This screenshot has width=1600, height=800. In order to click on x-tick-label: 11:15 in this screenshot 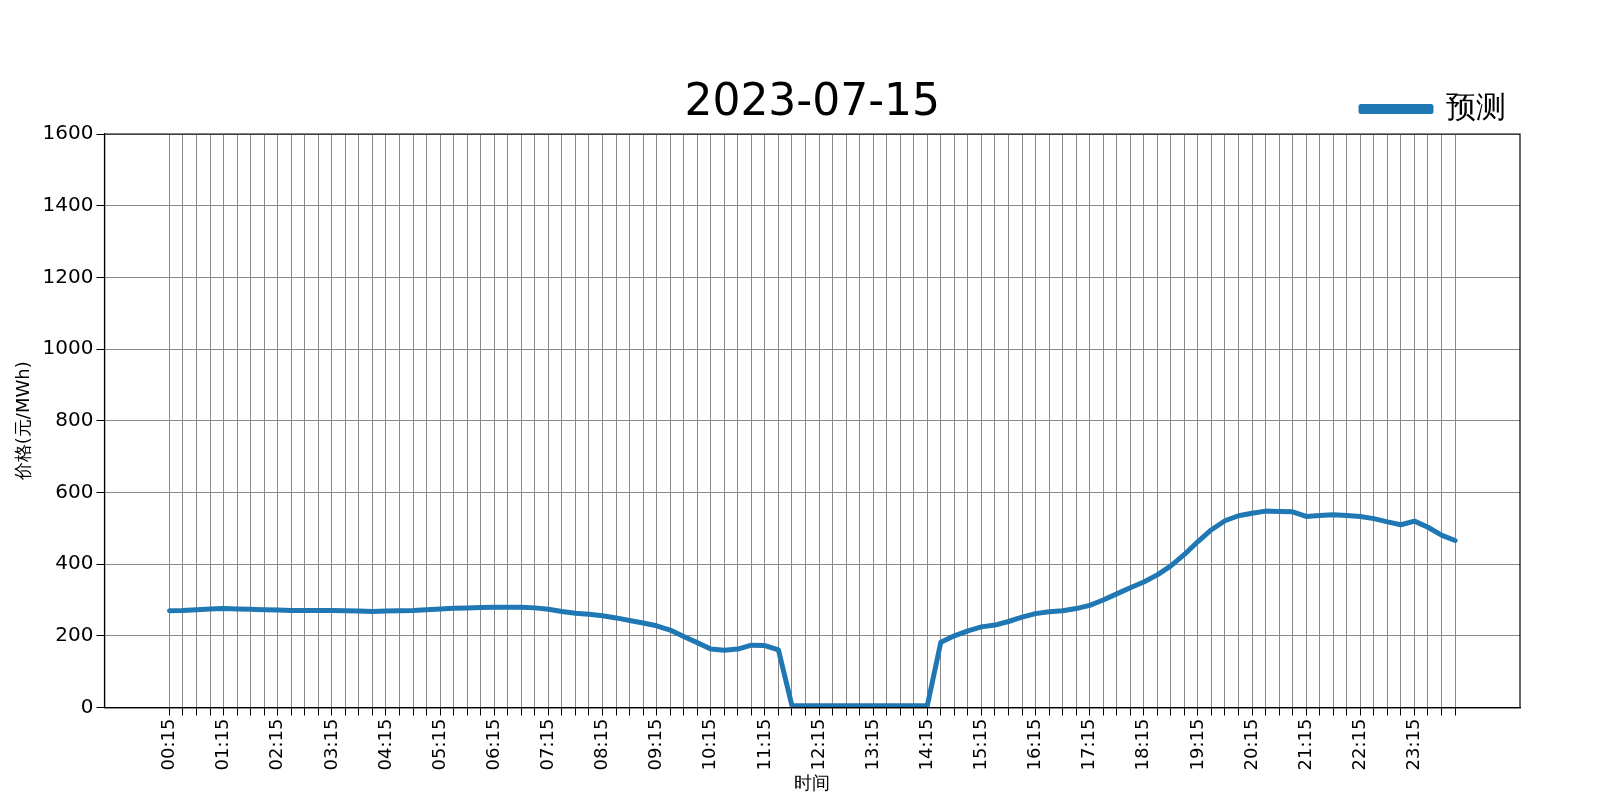, I will do `click(763, 744)`.